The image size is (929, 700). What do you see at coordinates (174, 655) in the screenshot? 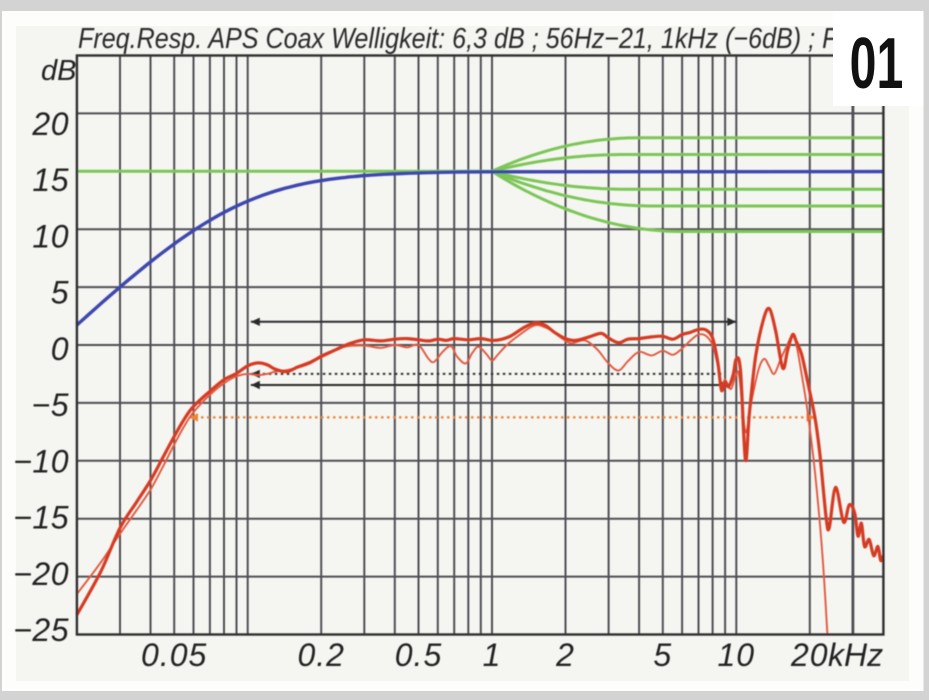
I see `svg-text: 0.05` at bounding box center [174, 655].